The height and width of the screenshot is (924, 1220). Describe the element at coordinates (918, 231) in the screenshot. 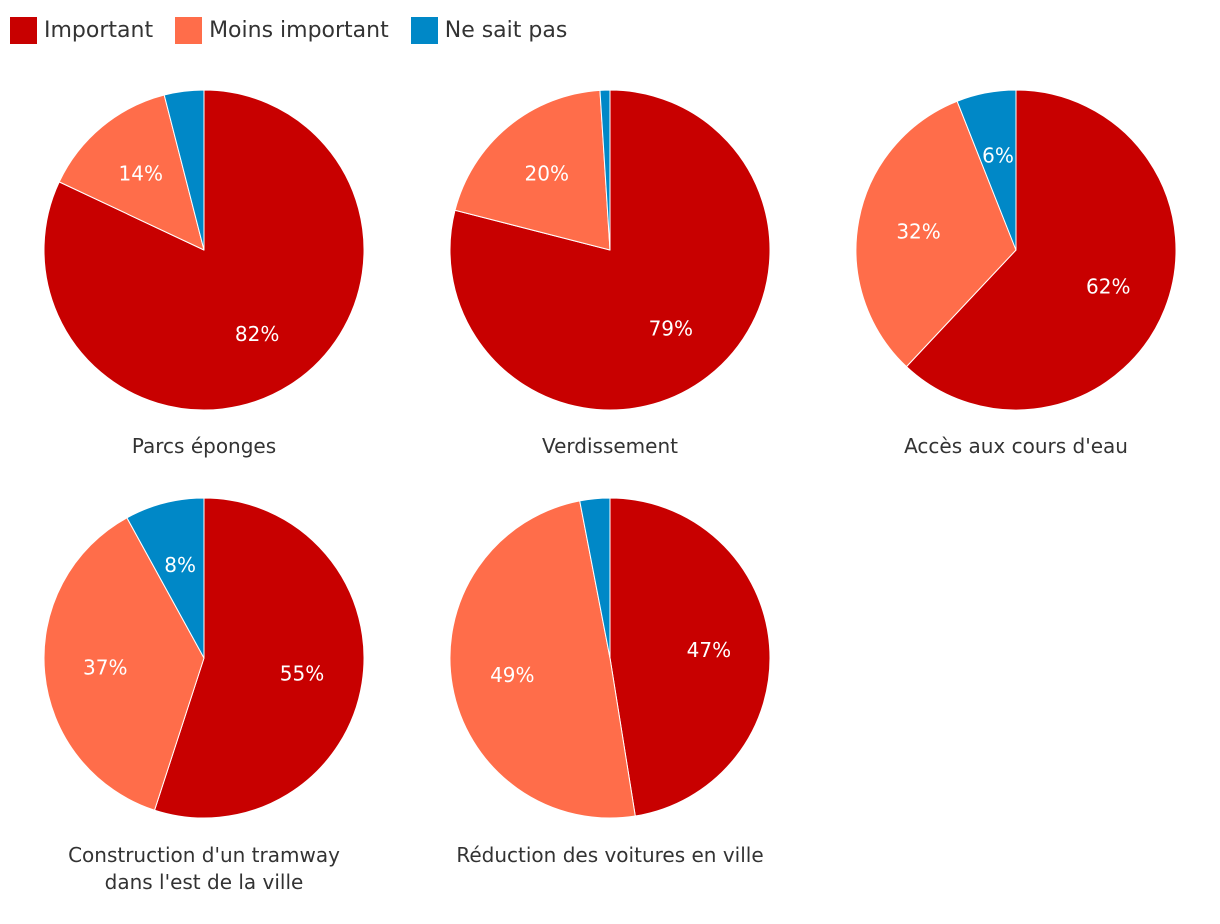

I see `slice-value-label: 32%` at that location.